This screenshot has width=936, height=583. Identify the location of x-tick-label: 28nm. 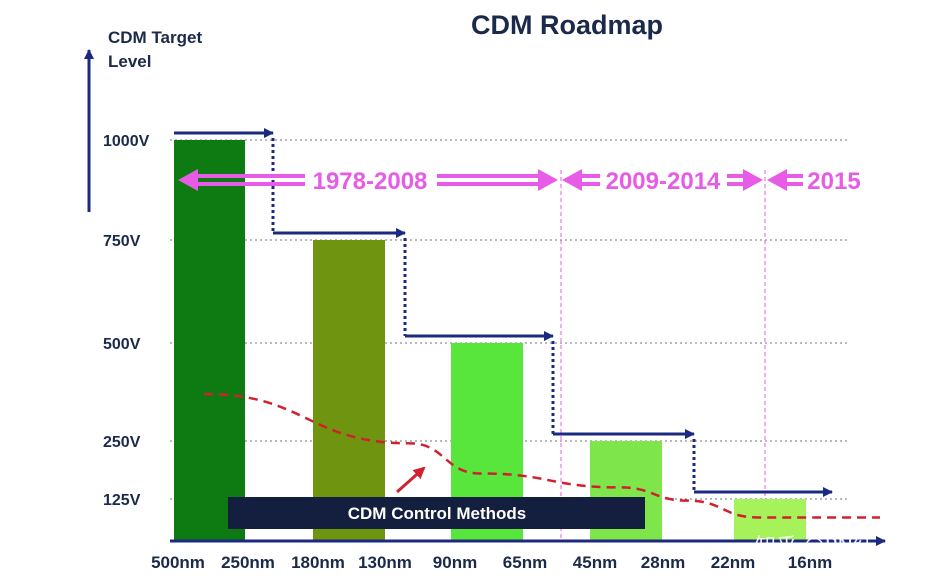
(663, 562).